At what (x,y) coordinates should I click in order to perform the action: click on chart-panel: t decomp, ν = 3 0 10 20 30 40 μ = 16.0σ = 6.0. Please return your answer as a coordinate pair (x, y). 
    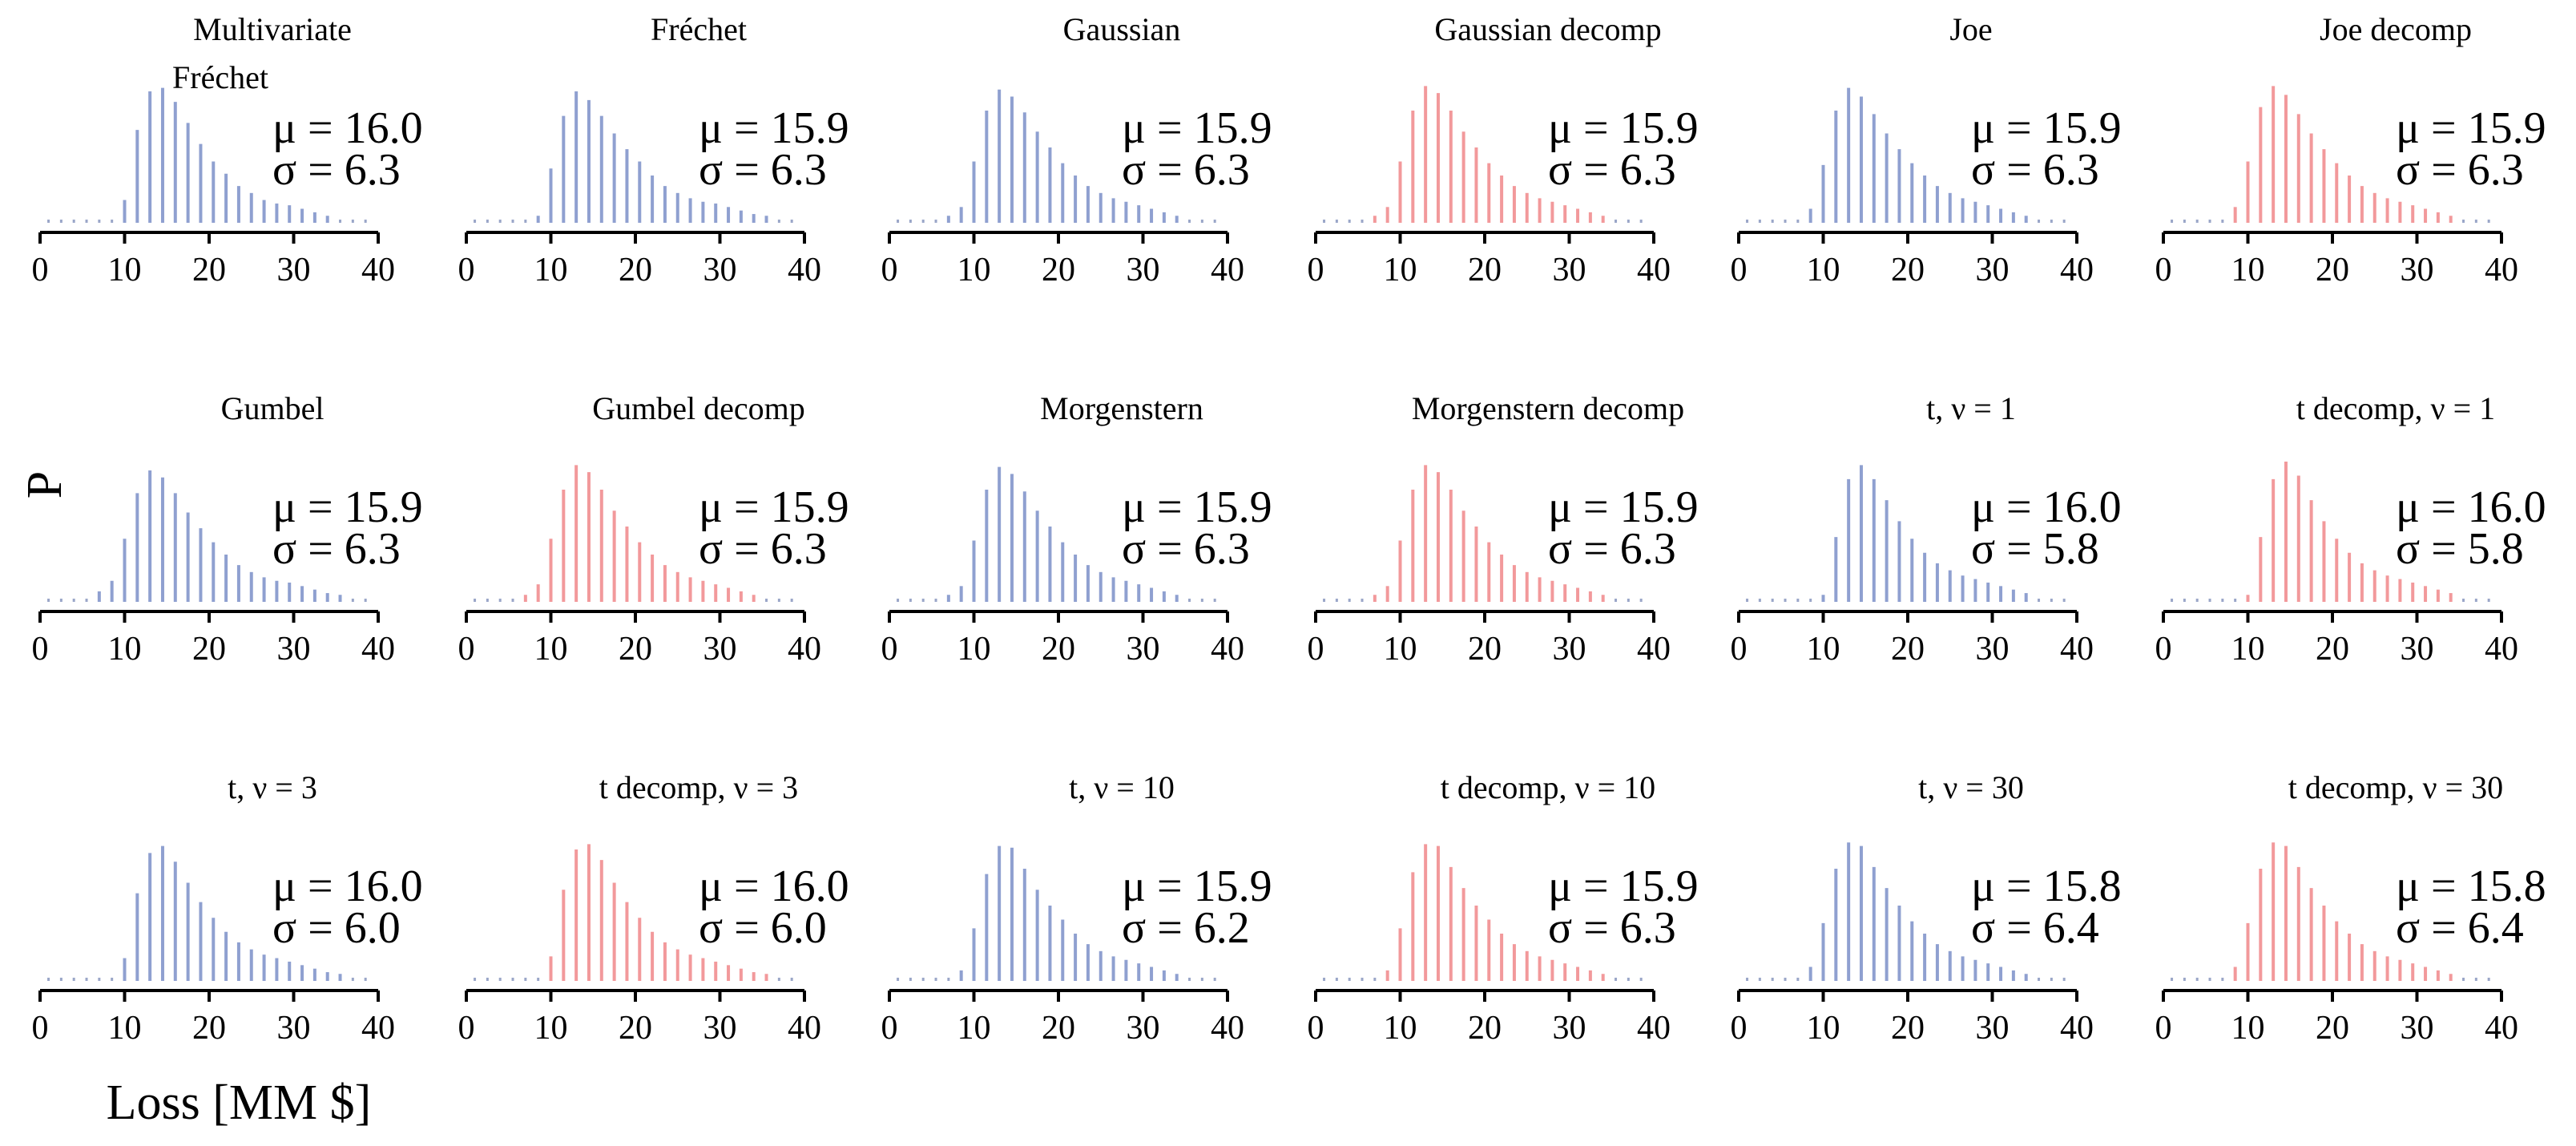
    Looking at the image, I should click on (653, 908).